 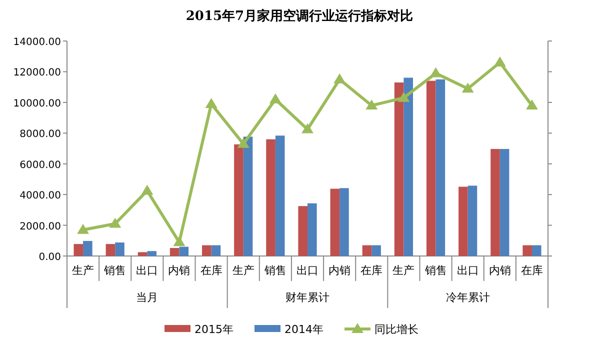 I want to click on chart-title: 2015年7月家用空调行业运行指标对比, so click(x=300, y=16).